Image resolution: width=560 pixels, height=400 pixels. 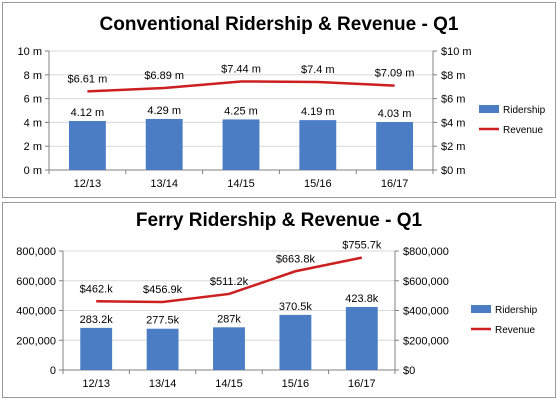 What do you see at coordinates (33, 147) in the screenshot?
I see `y-tick-label: 2 m` at bounding box center [33, 147].